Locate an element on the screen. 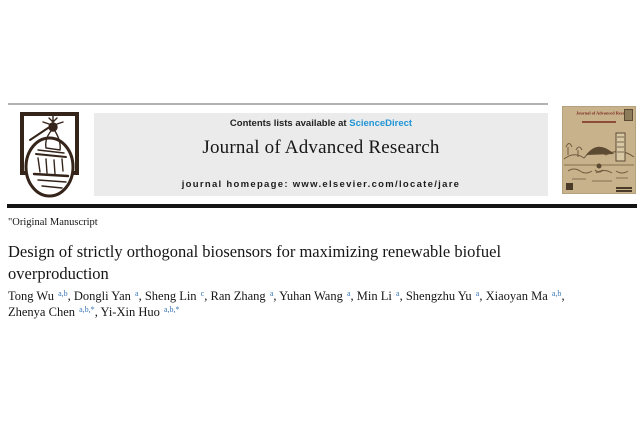 The width and height of the screenshot is (640, 428). journal-logo is located at coordinates (49, 155).